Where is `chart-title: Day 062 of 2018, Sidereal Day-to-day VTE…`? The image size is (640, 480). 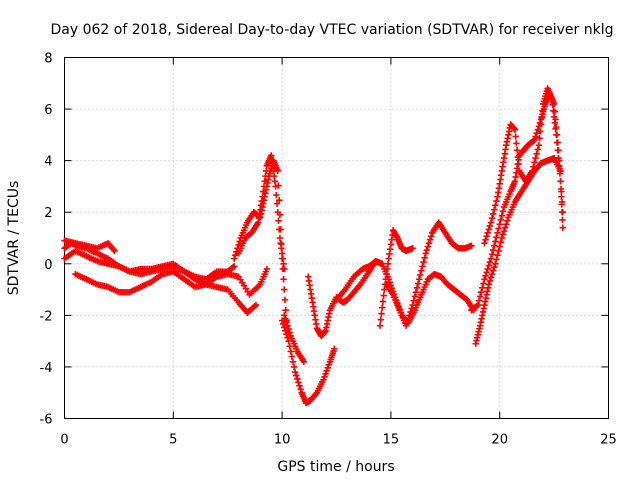
chart-title: Day 062 of 2018, Sidereal Day-to-day VTE… is located at coordinates (332, 30).